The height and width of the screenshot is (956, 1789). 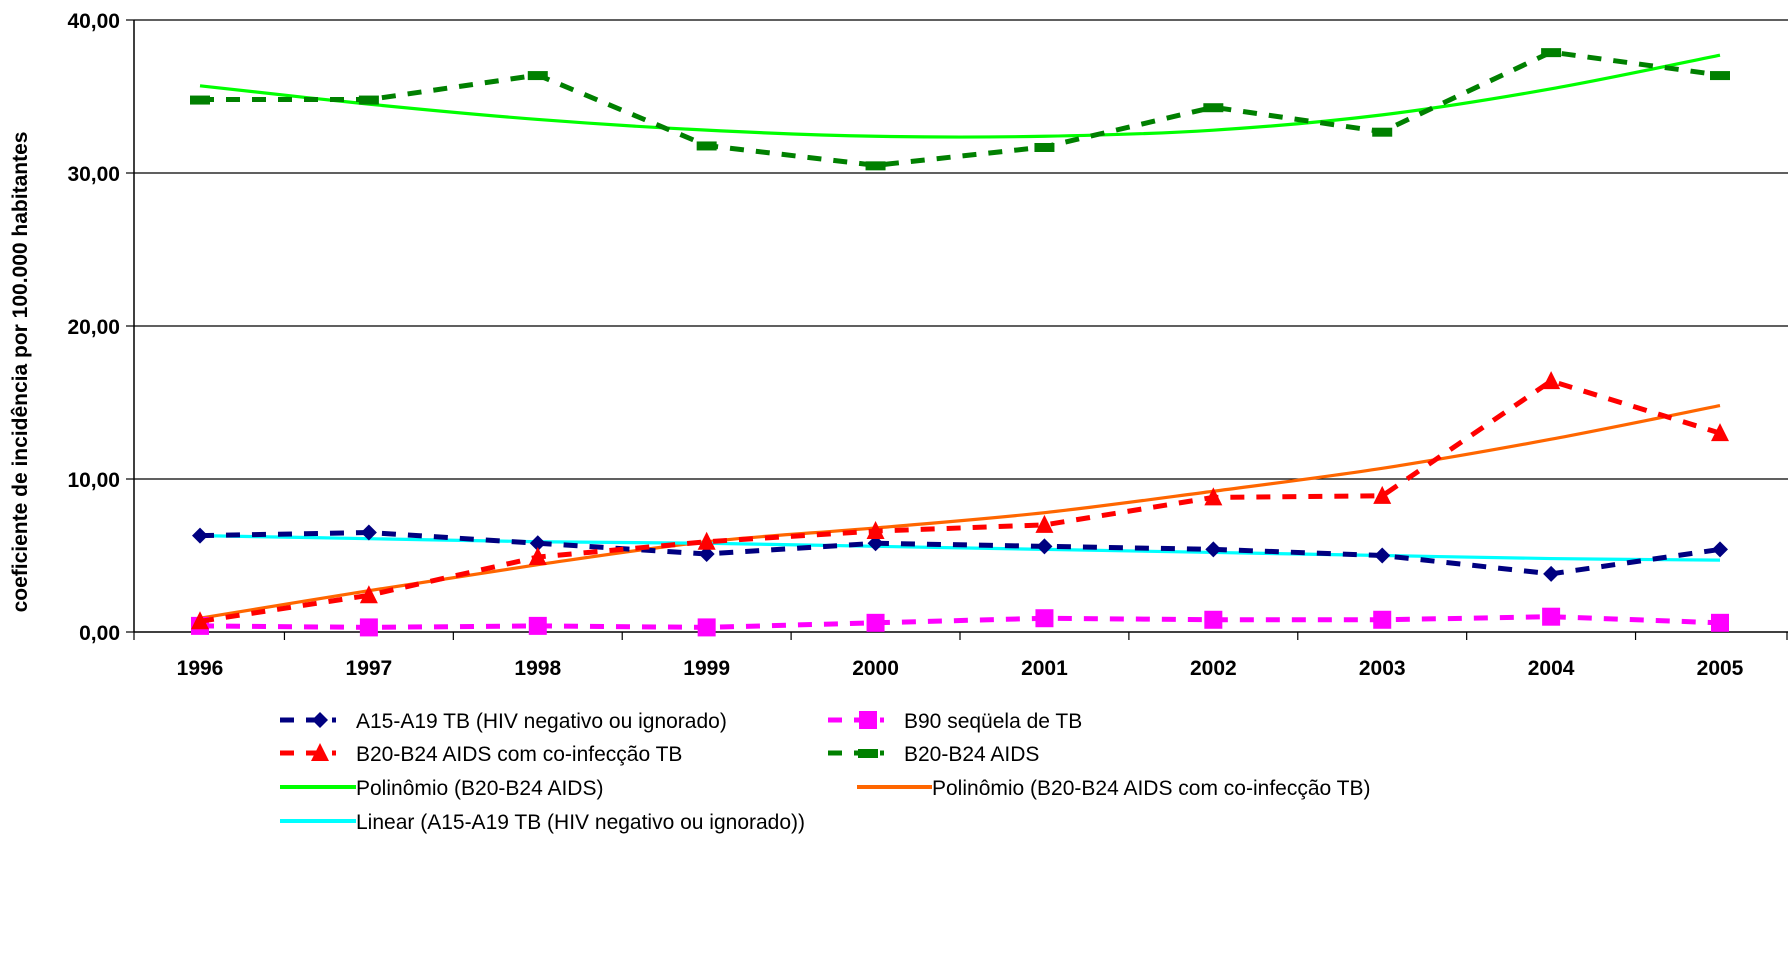 I want to click on legend-label: B90 seqüela de TB, so click(x=993, y=721).